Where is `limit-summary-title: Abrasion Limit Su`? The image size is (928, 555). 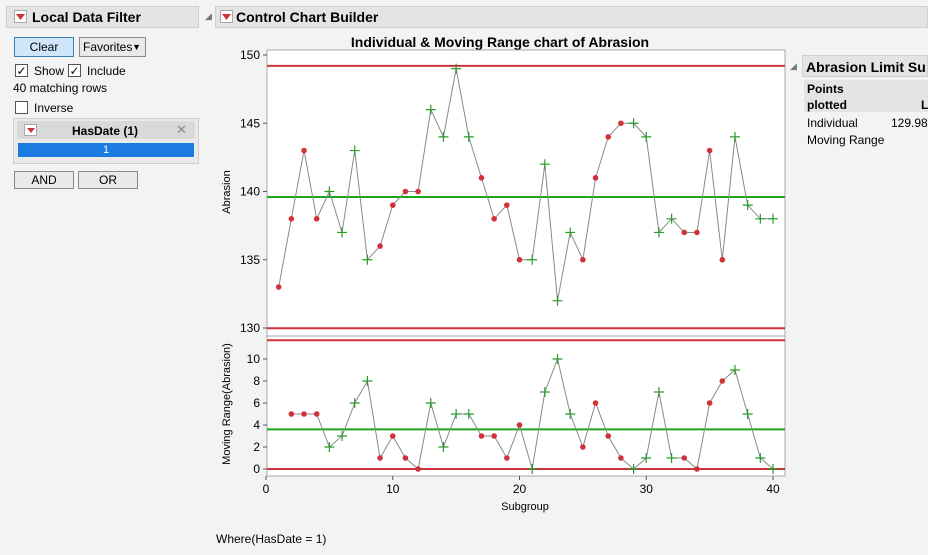 limit-summary-title: Abrasion Limit Su is located at coordinates (866, 67).